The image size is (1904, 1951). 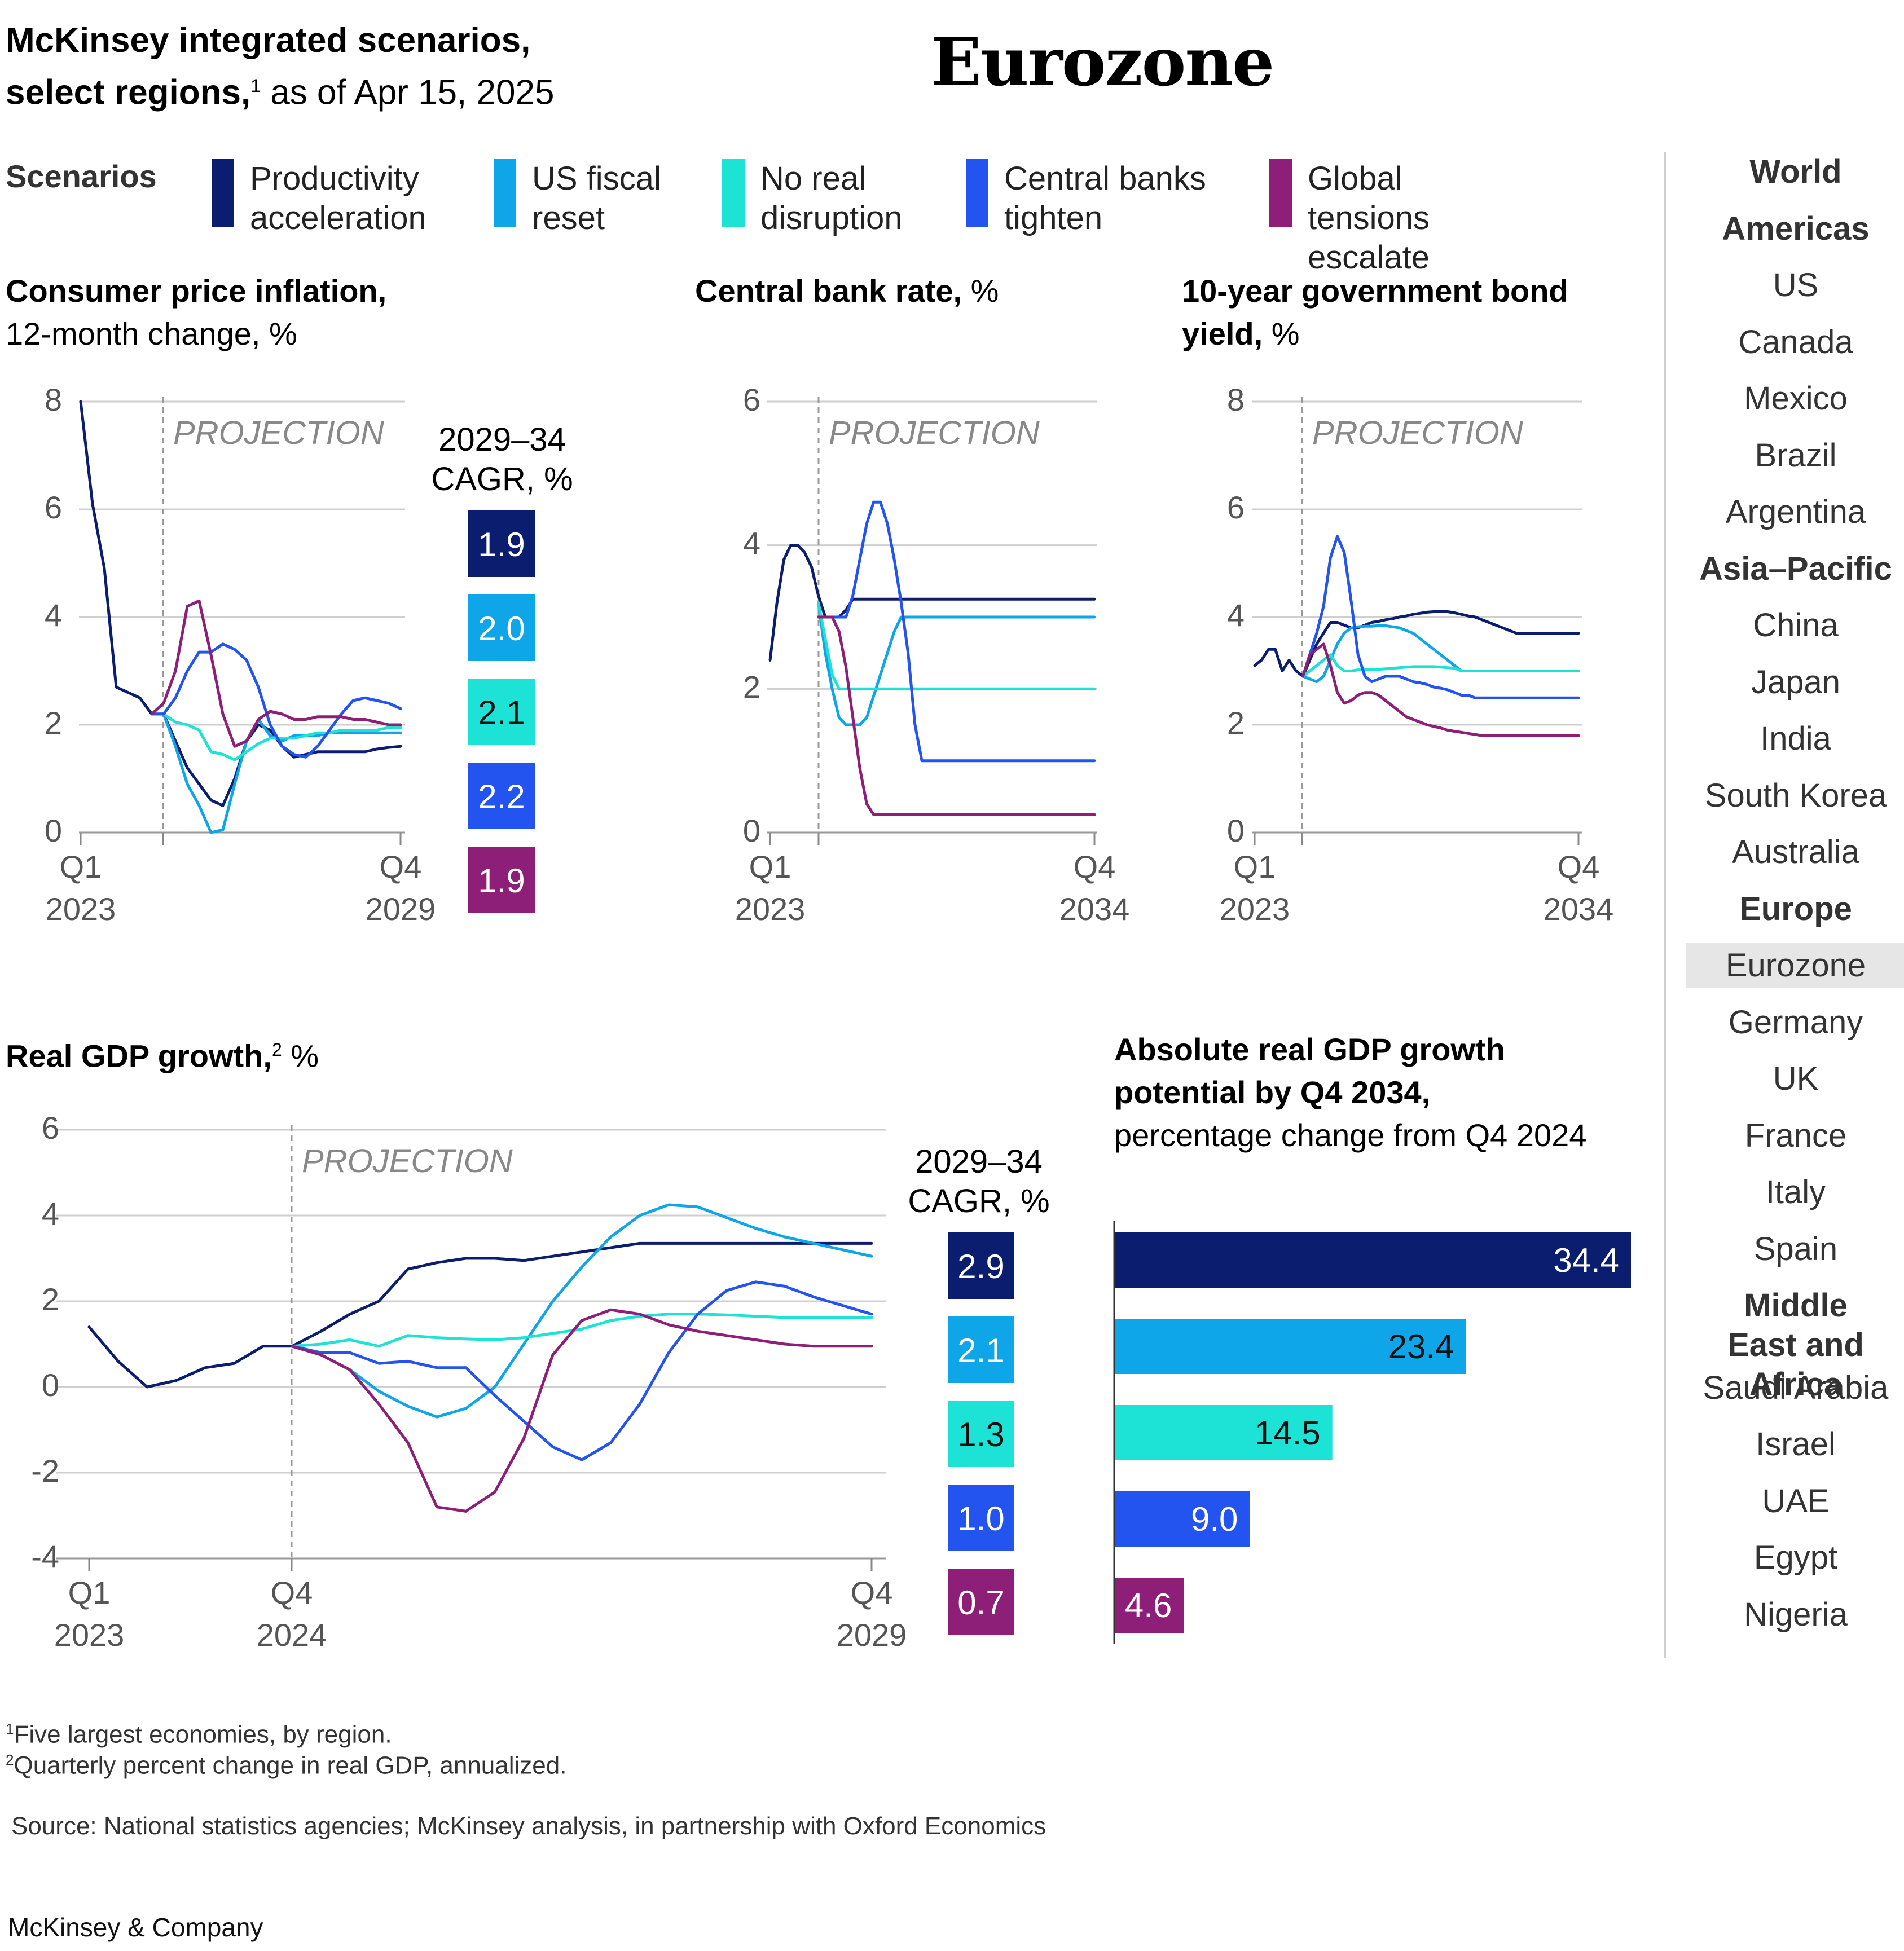 I want to click on nav-item-italy: Italy, so click(x=1795, y=1193).